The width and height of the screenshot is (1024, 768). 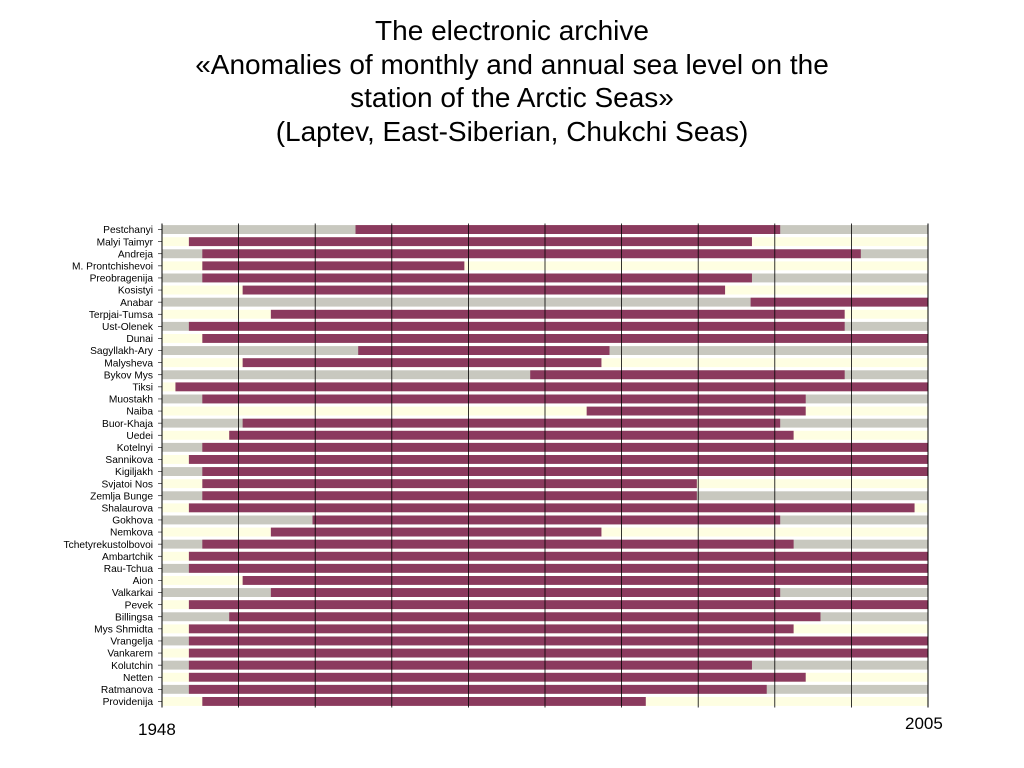 I want to click on station-label: Nemkova, so click(x=131, y=533).